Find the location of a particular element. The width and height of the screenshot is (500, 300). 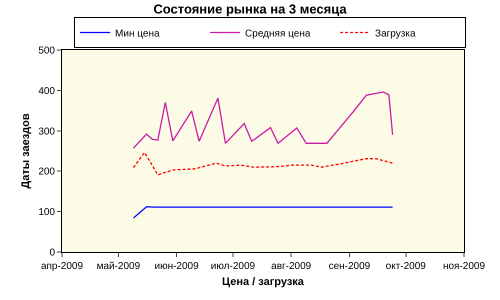

x-tick-label: апр-2009 is located at coordinates (62, 266).